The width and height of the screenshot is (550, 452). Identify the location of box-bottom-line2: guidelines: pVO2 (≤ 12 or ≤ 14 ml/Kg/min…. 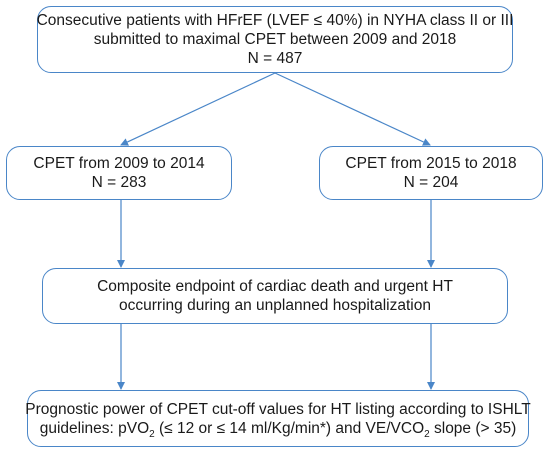
(278, 429).